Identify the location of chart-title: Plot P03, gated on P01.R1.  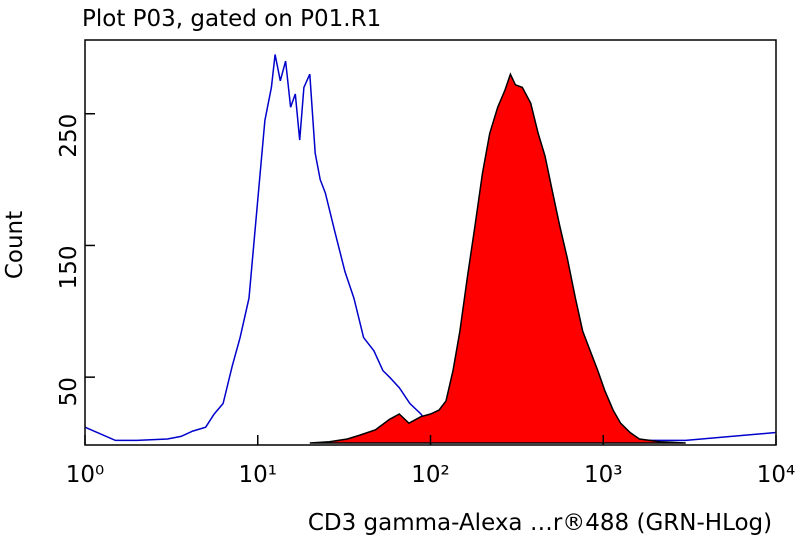
(231, 19).